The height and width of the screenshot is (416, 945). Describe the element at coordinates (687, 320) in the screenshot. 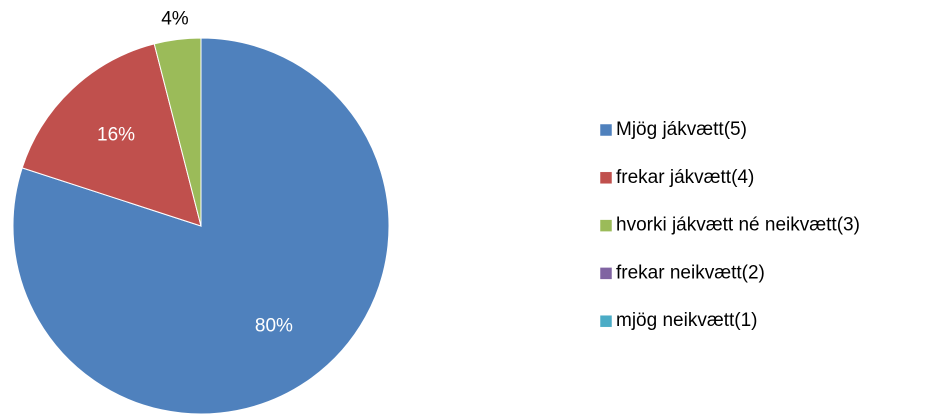

I see `legend-label: mjög neikvætt(1)` at that location.